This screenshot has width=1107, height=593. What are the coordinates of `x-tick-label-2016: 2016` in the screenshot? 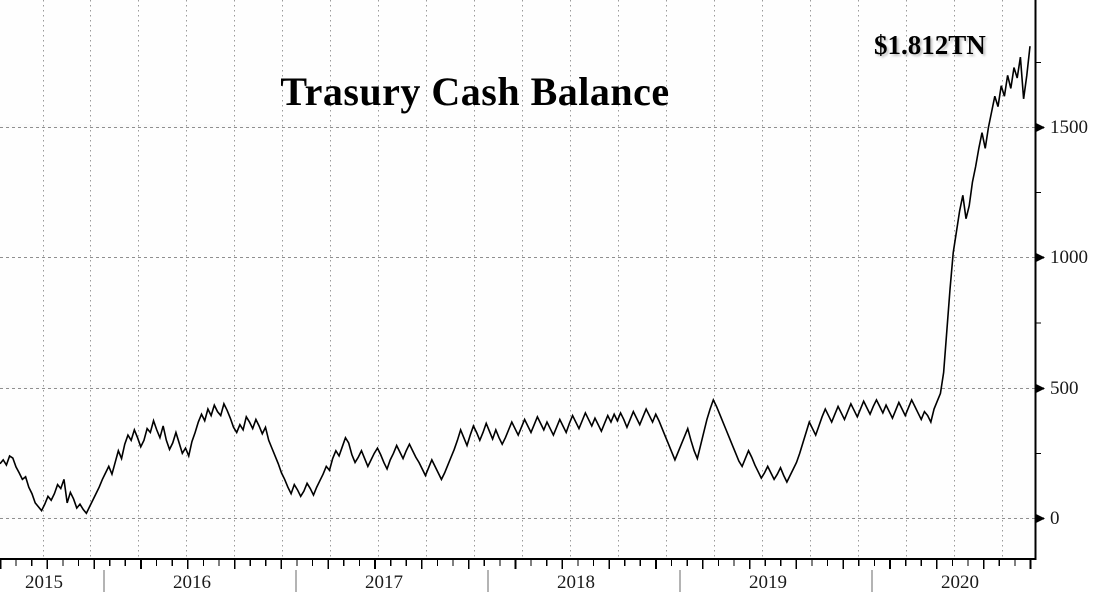 It's located at (192, 582).